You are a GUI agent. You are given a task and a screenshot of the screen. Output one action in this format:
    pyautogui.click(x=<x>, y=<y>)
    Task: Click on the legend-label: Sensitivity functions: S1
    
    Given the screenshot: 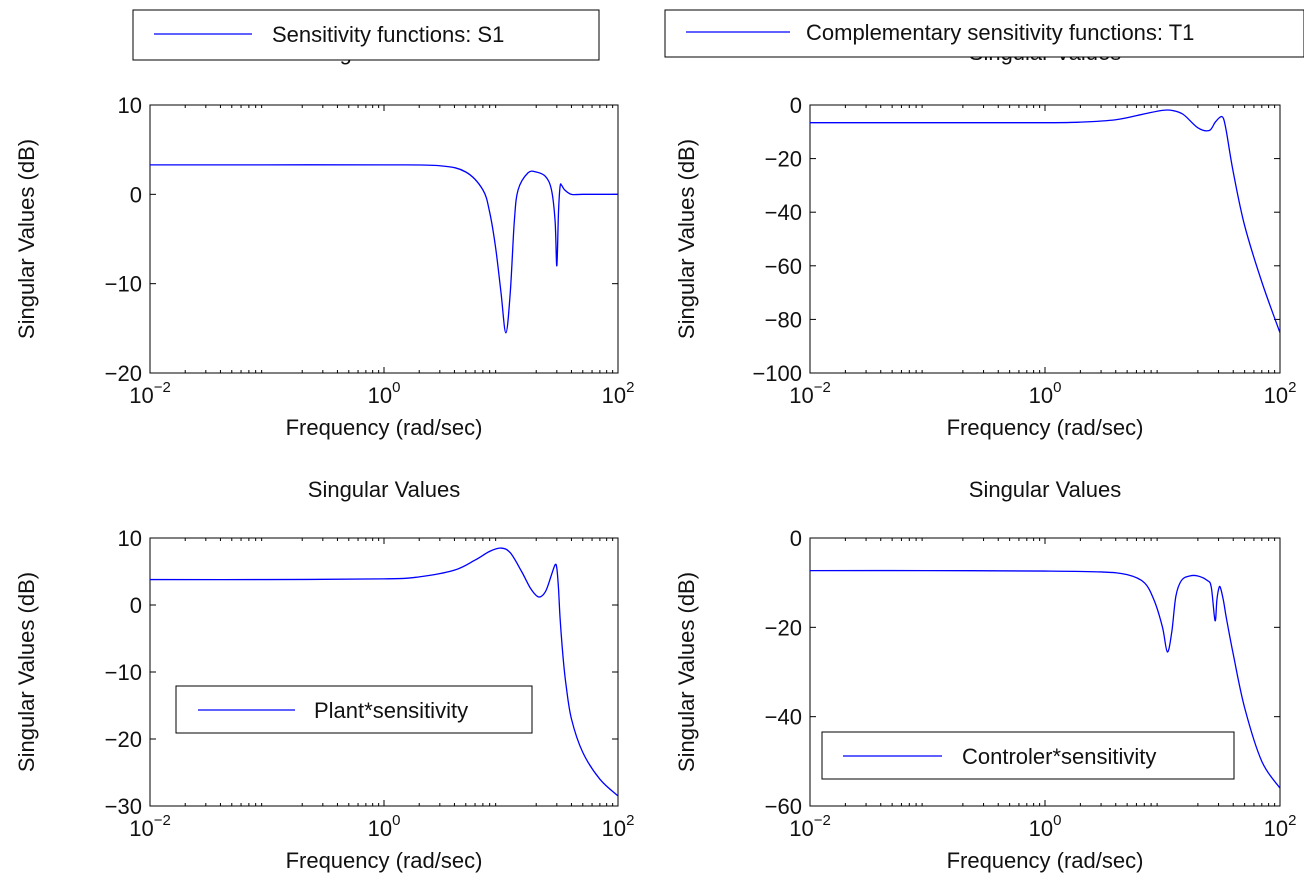 What is the action you would take?
    pyautogui.click(x=388, y=34)
    